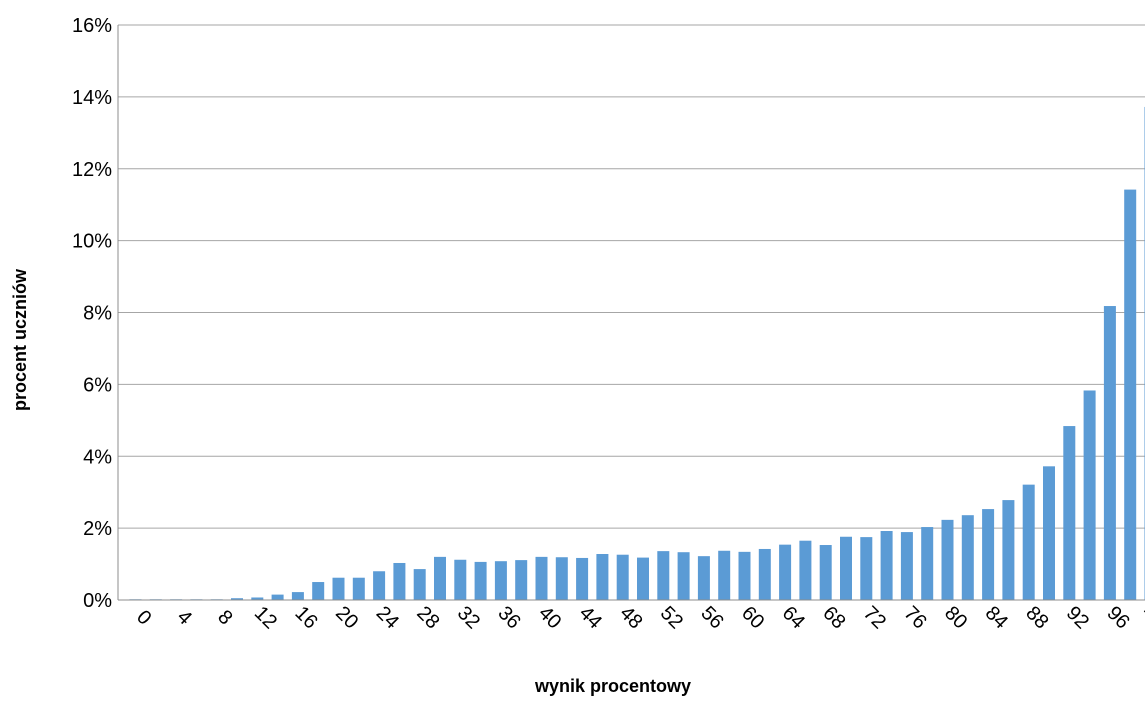 This screenshot has height=709, width=1145. Describe the element at coordinates (468, 617) in the screenshot. I see `x-tick-label: 32` at that location.